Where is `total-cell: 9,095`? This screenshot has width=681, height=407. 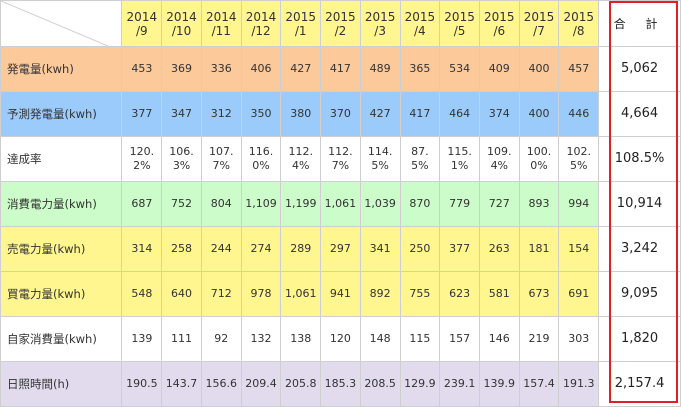
total-cell: 9,095 is located at coordinates (639, 294).